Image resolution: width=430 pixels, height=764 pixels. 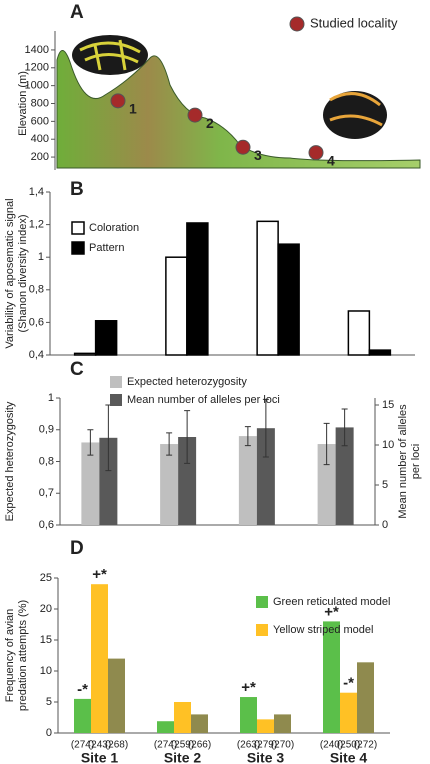 I want to click on frog-right, so click(x=355, y=115).